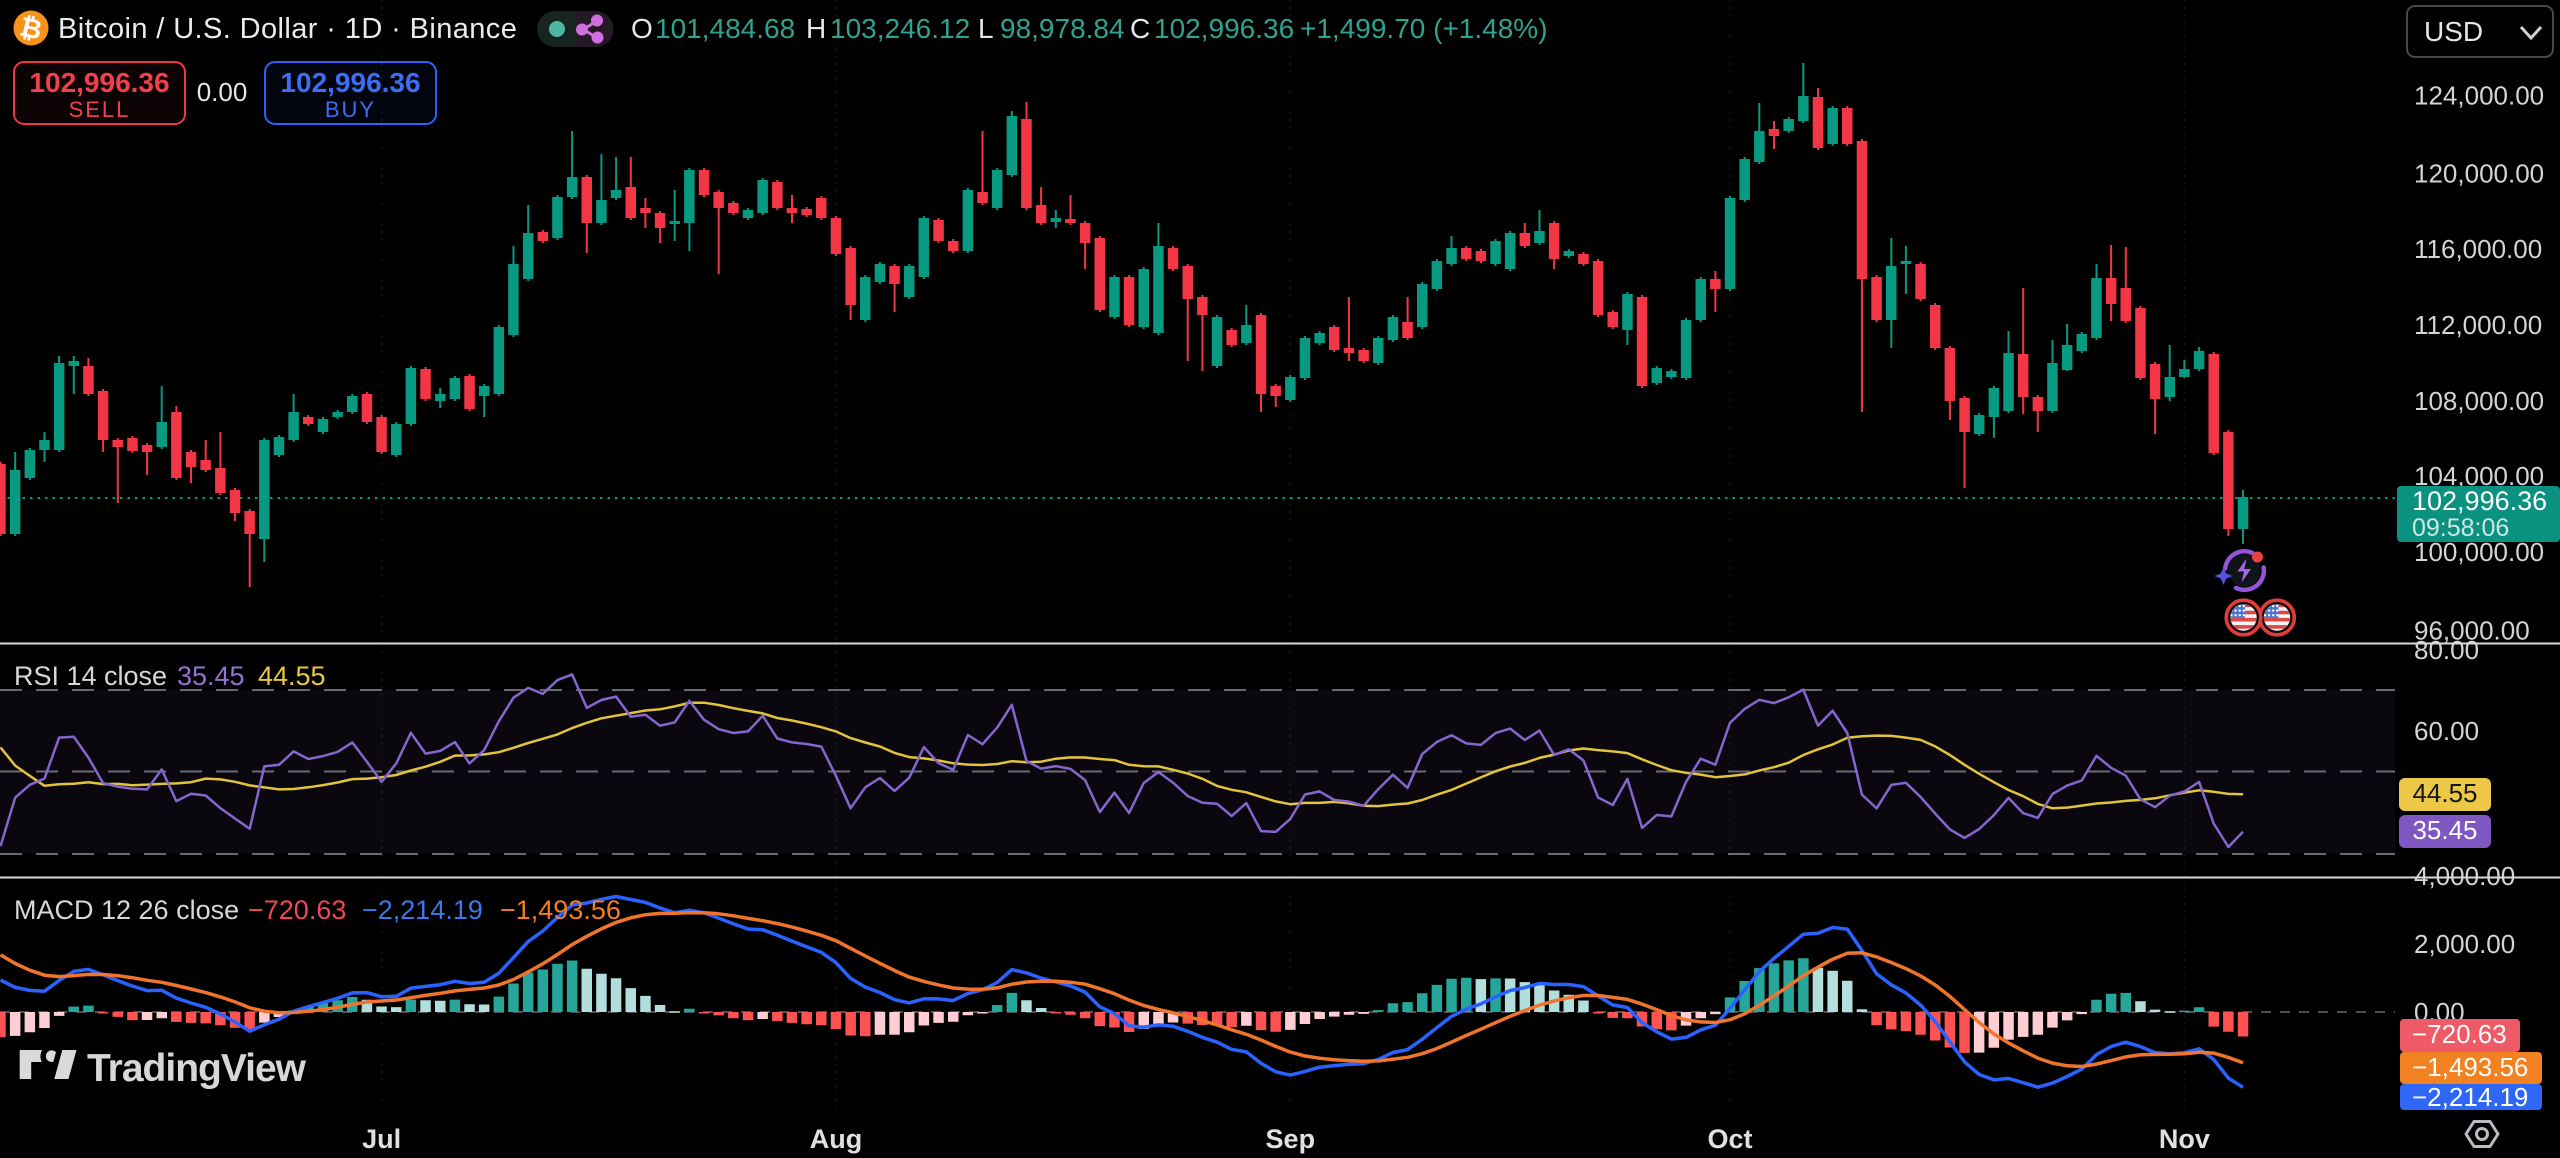 The width and height of the screenshot is (2560, 1158). I want to click on svg-text: 108,000.00, so click(2479, 401).